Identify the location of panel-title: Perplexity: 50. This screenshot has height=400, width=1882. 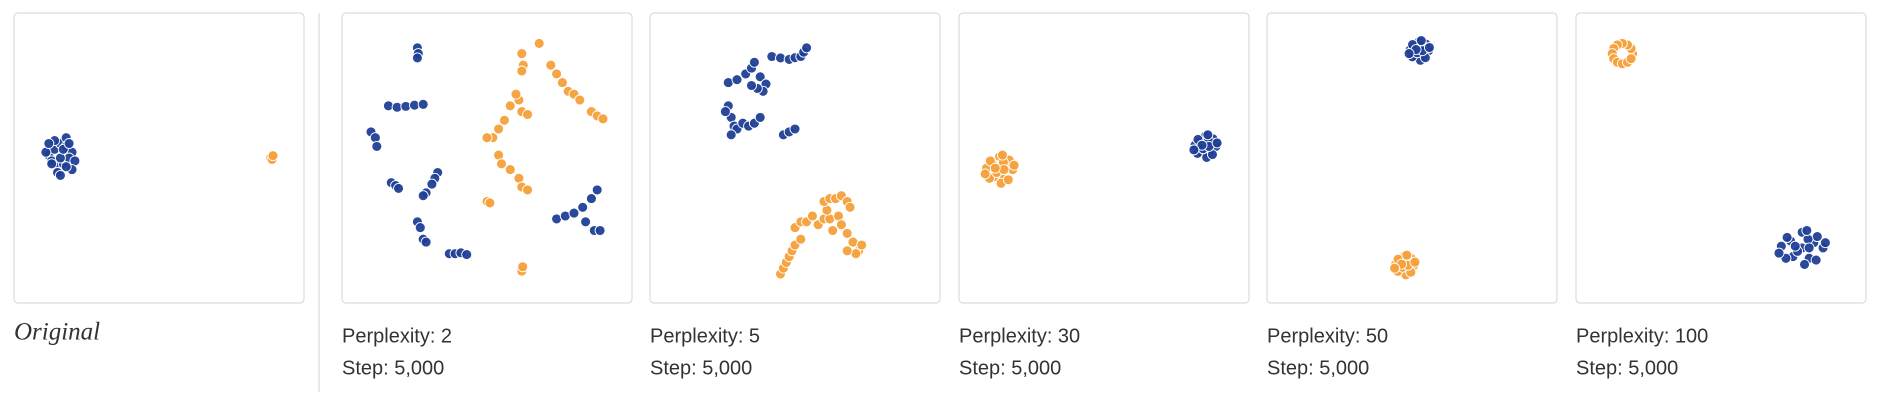
(1327, 336).